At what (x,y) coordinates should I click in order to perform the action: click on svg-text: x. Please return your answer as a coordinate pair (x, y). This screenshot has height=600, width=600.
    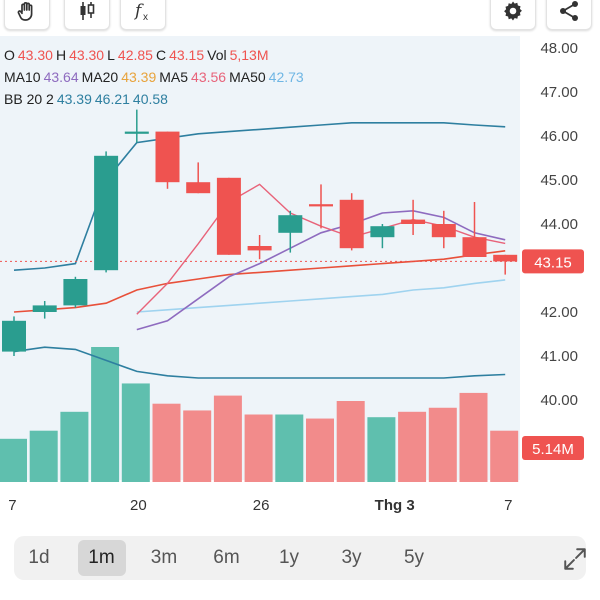
    Looking at the image, I should click on (145, 17).